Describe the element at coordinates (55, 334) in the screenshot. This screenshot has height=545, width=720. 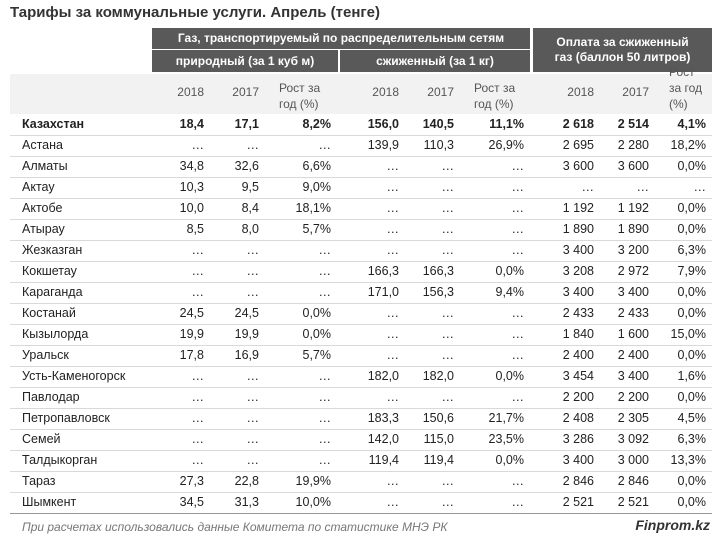
I see `row-label: Кызылорда` at that location.